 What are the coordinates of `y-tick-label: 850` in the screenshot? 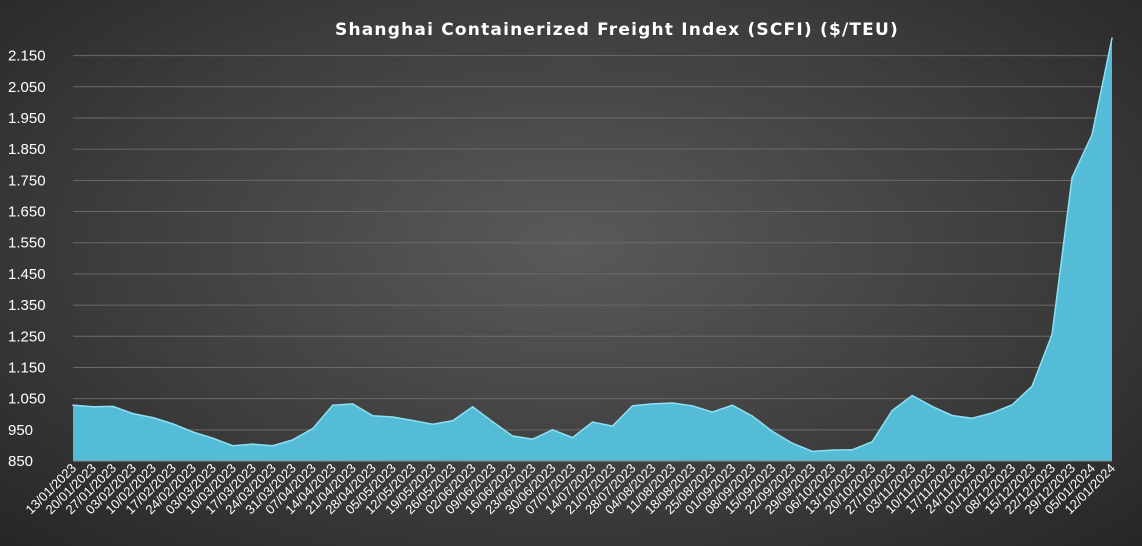 It's located at (20, 461).